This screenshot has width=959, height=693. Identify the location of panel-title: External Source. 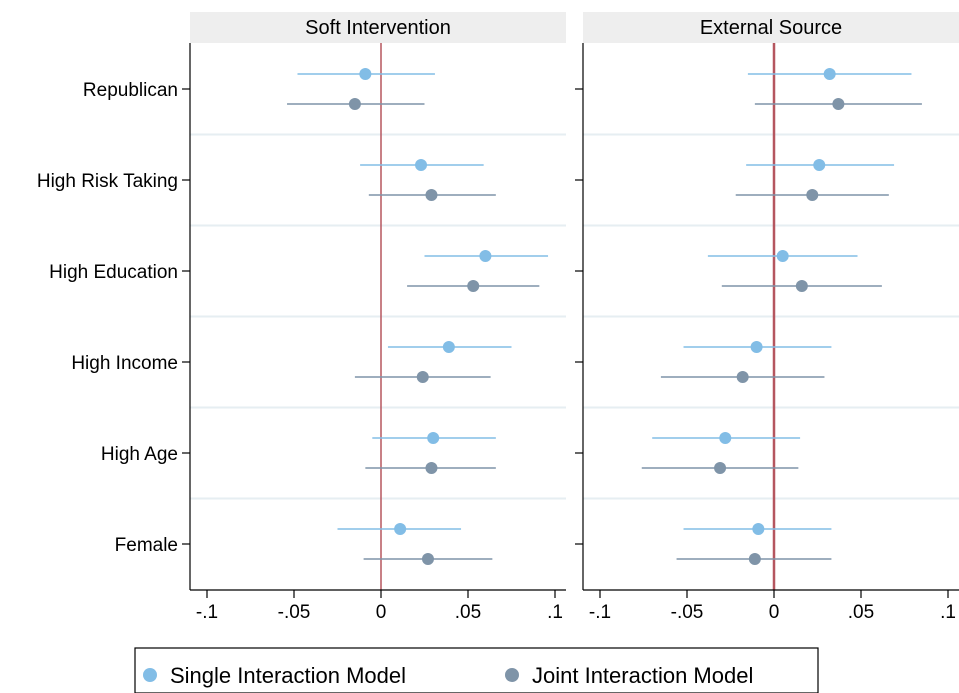
(771, 28).